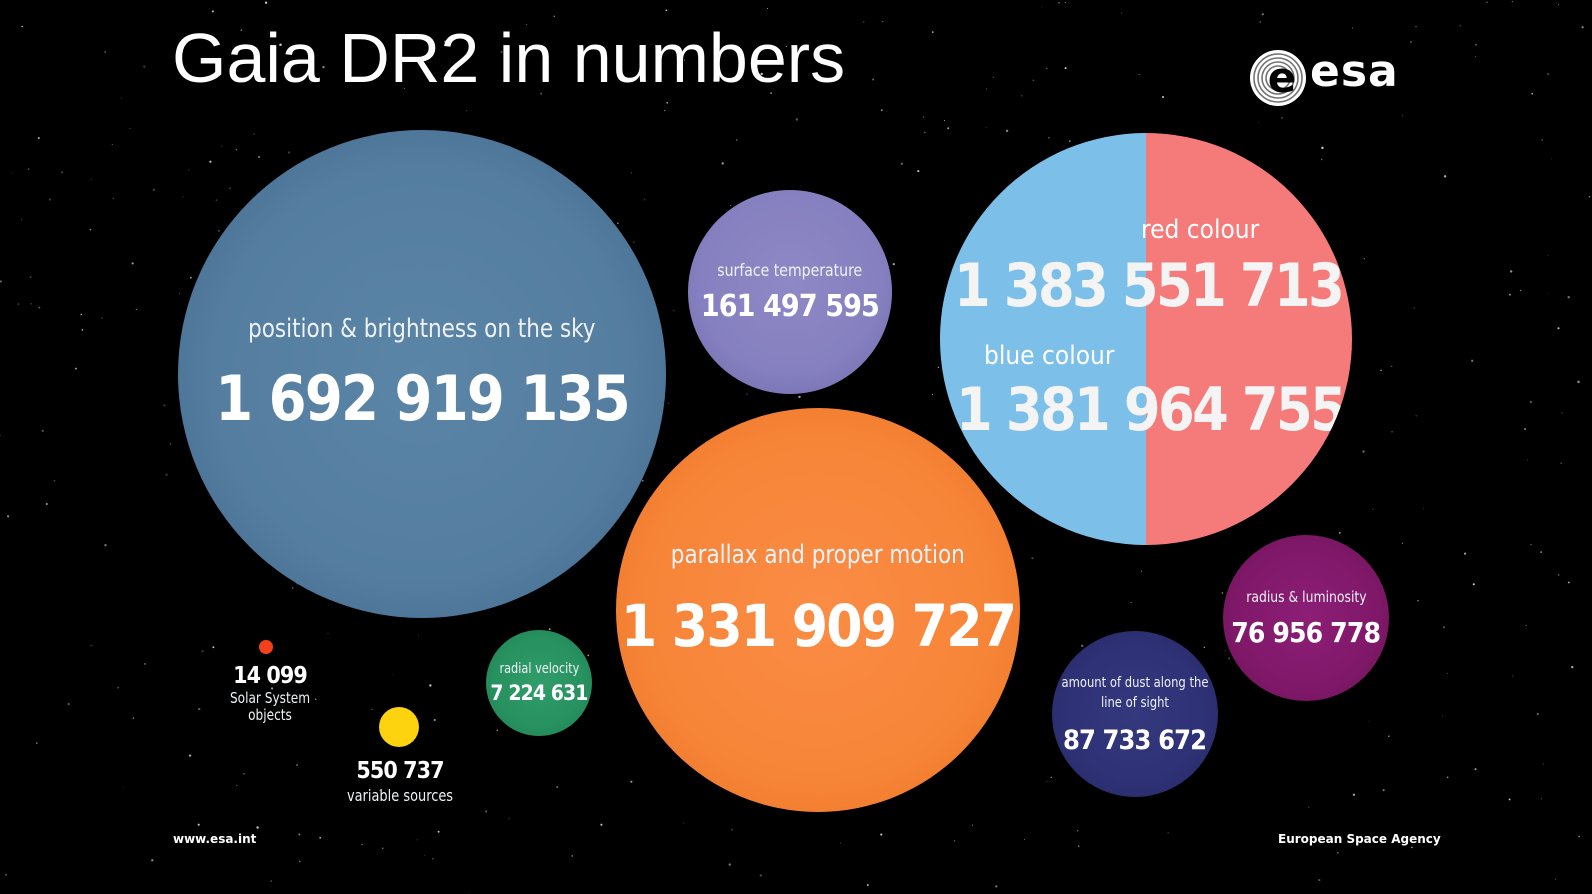  I want to click on red-colour-value: 1 383 551 713, so click(1149, 286).